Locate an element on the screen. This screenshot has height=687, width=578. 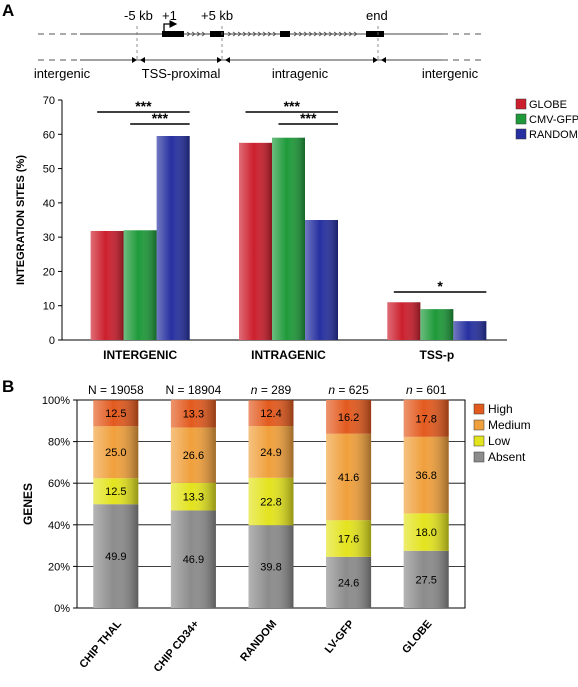
segment-value: 27.5 is located at coordinates (425, 580).